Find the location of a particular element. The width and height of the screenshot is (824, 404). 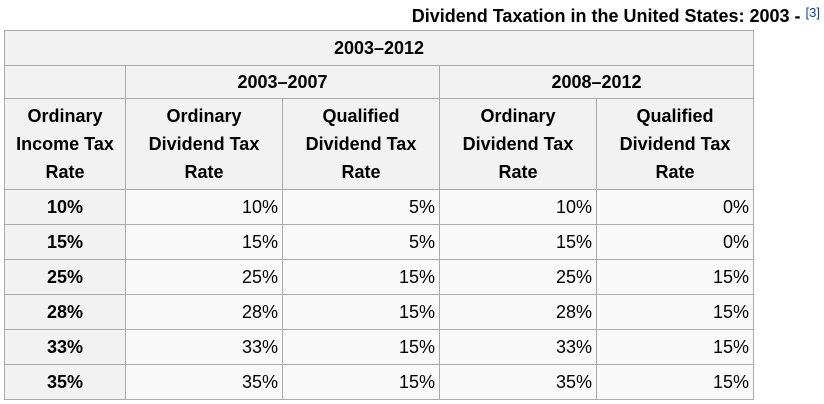

sub-period-header: 2008–2012 is located at coordinates (596, 82).